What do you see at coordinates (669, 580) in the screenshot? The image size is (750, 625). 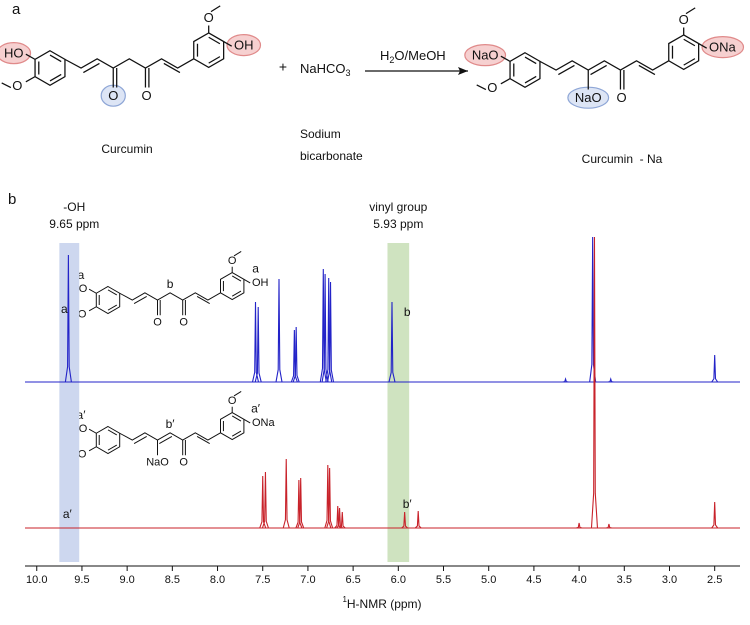 I see `x-tick-label: 3.0` at bounding box center [669, 580].